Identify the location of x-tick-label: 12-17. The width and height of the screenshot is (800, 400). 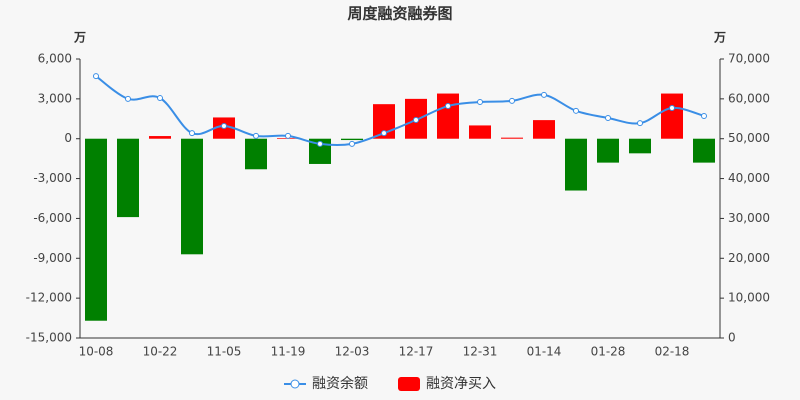
(416, 352).